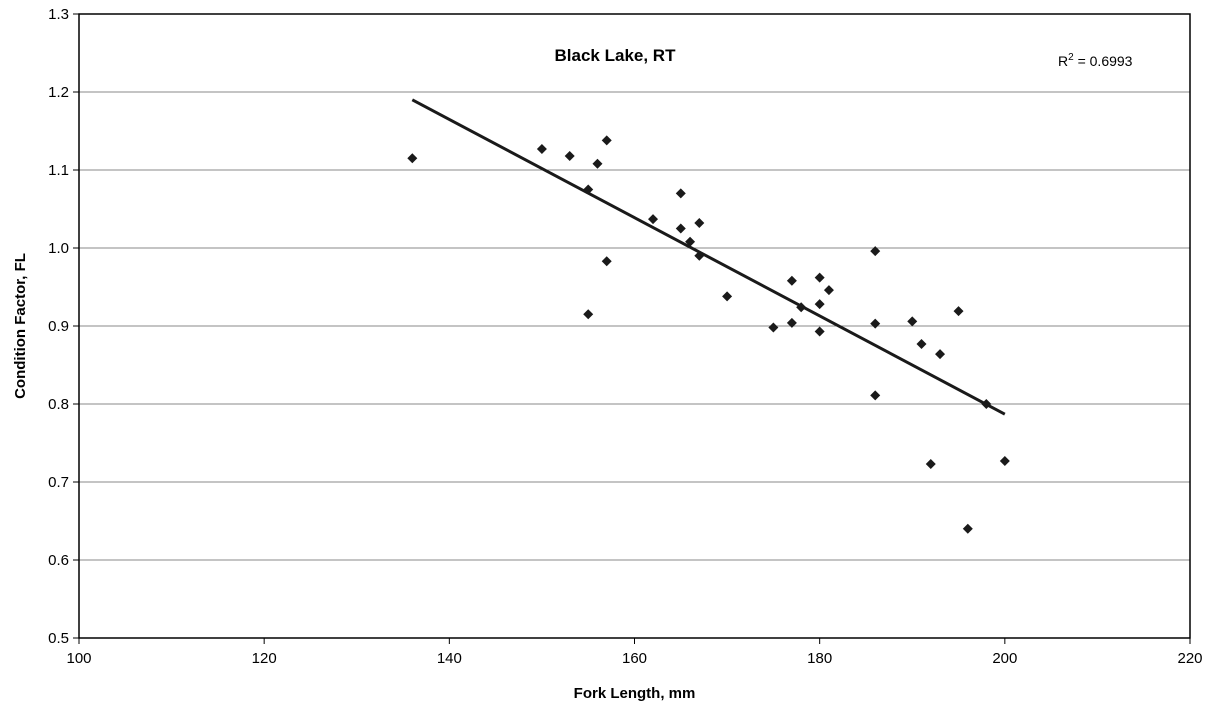  I want to click on r-squared-letter: R, so click(1063, 61).